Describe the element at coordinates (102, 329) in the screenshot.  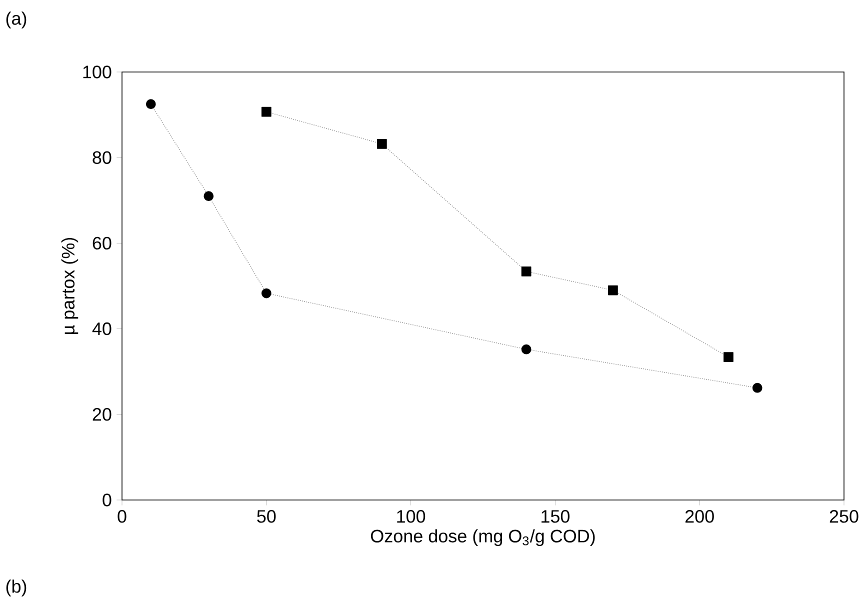
I see `y-tick-label: 40` at that location.